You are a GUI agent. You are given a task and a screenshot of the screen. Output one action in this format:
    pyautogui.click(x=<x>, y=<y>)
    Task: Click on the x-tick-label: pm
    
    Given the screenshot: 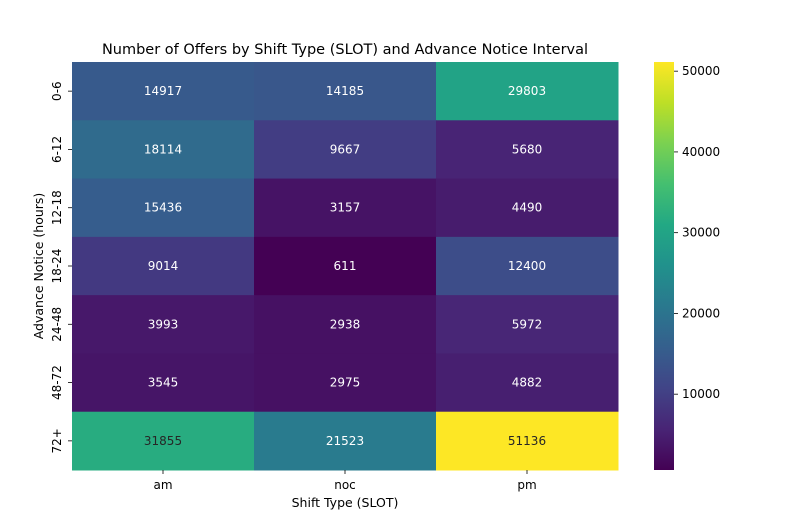 What is the action you would take?
    pyautogui.click(x=526, y=485)
    